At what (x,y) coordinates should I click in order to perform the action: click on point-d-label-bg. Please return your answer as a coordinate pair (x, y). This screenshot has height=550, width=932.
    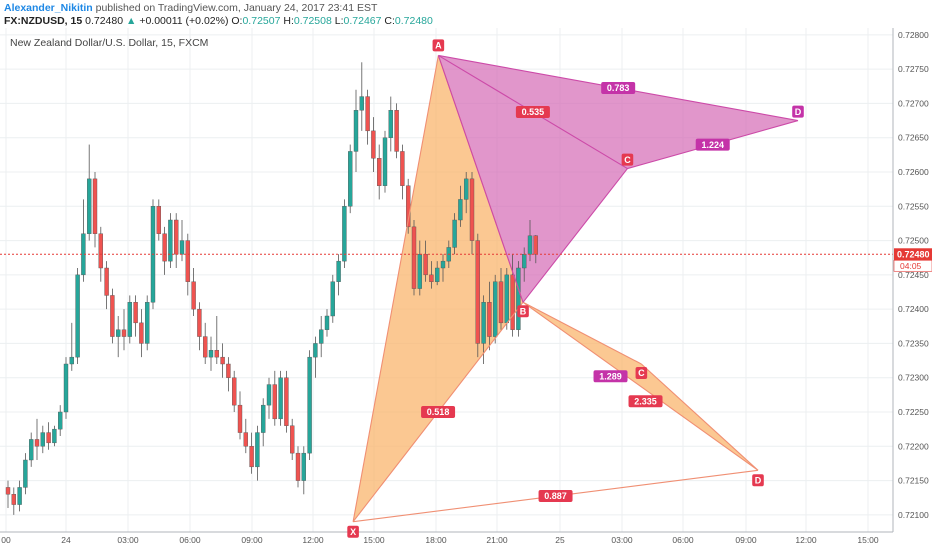
    Looking at the image, I should click on (758, 480).